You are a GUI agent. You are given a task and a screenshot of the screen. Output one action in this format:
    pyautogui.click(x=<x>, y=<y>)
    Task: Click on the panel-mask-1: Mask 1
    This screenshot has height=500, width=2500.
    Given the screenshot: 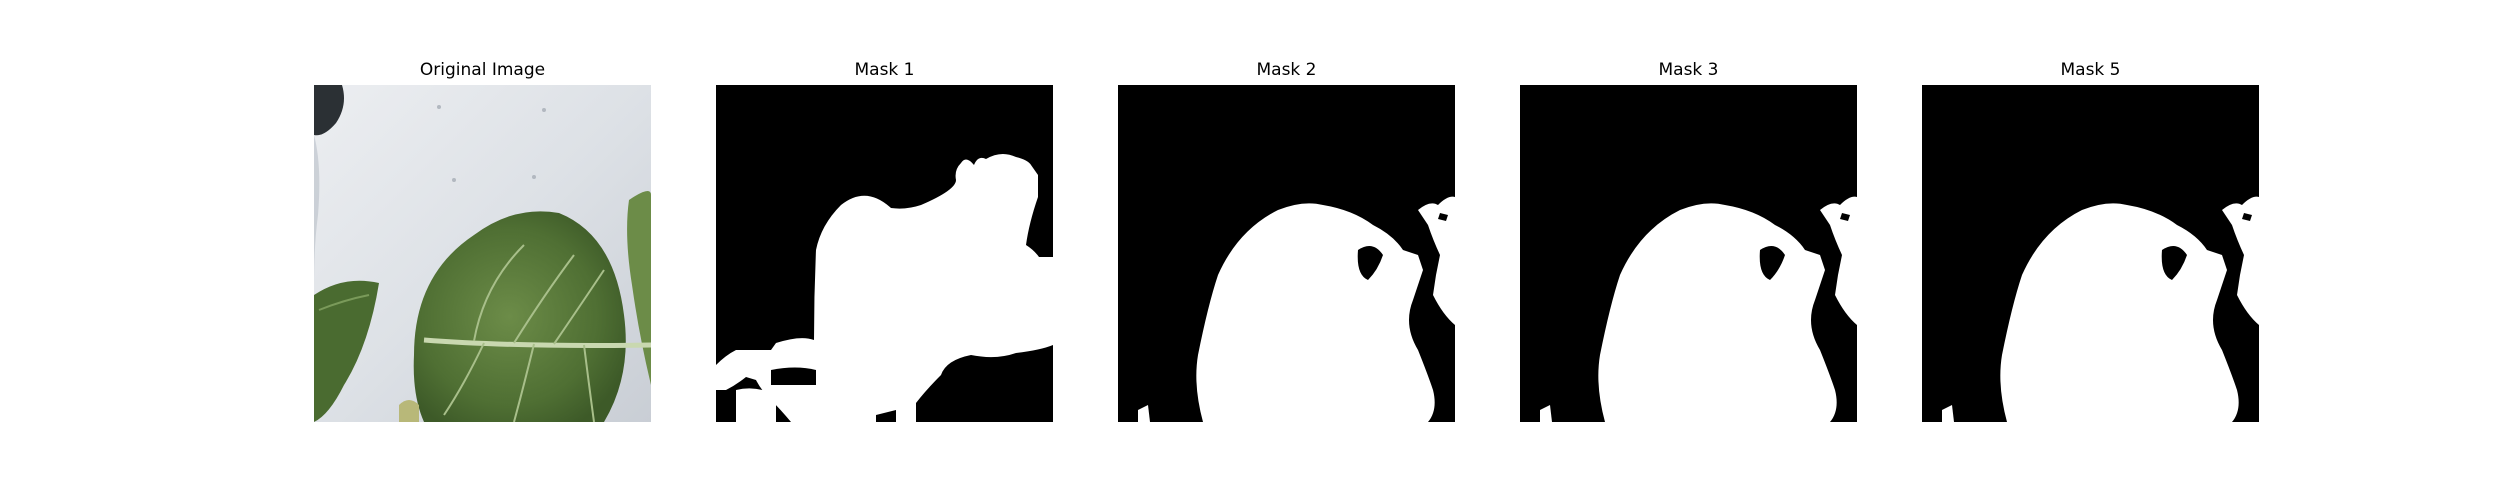 What is the action you would take?
    pyautogui.click(x=884, y=250)
    